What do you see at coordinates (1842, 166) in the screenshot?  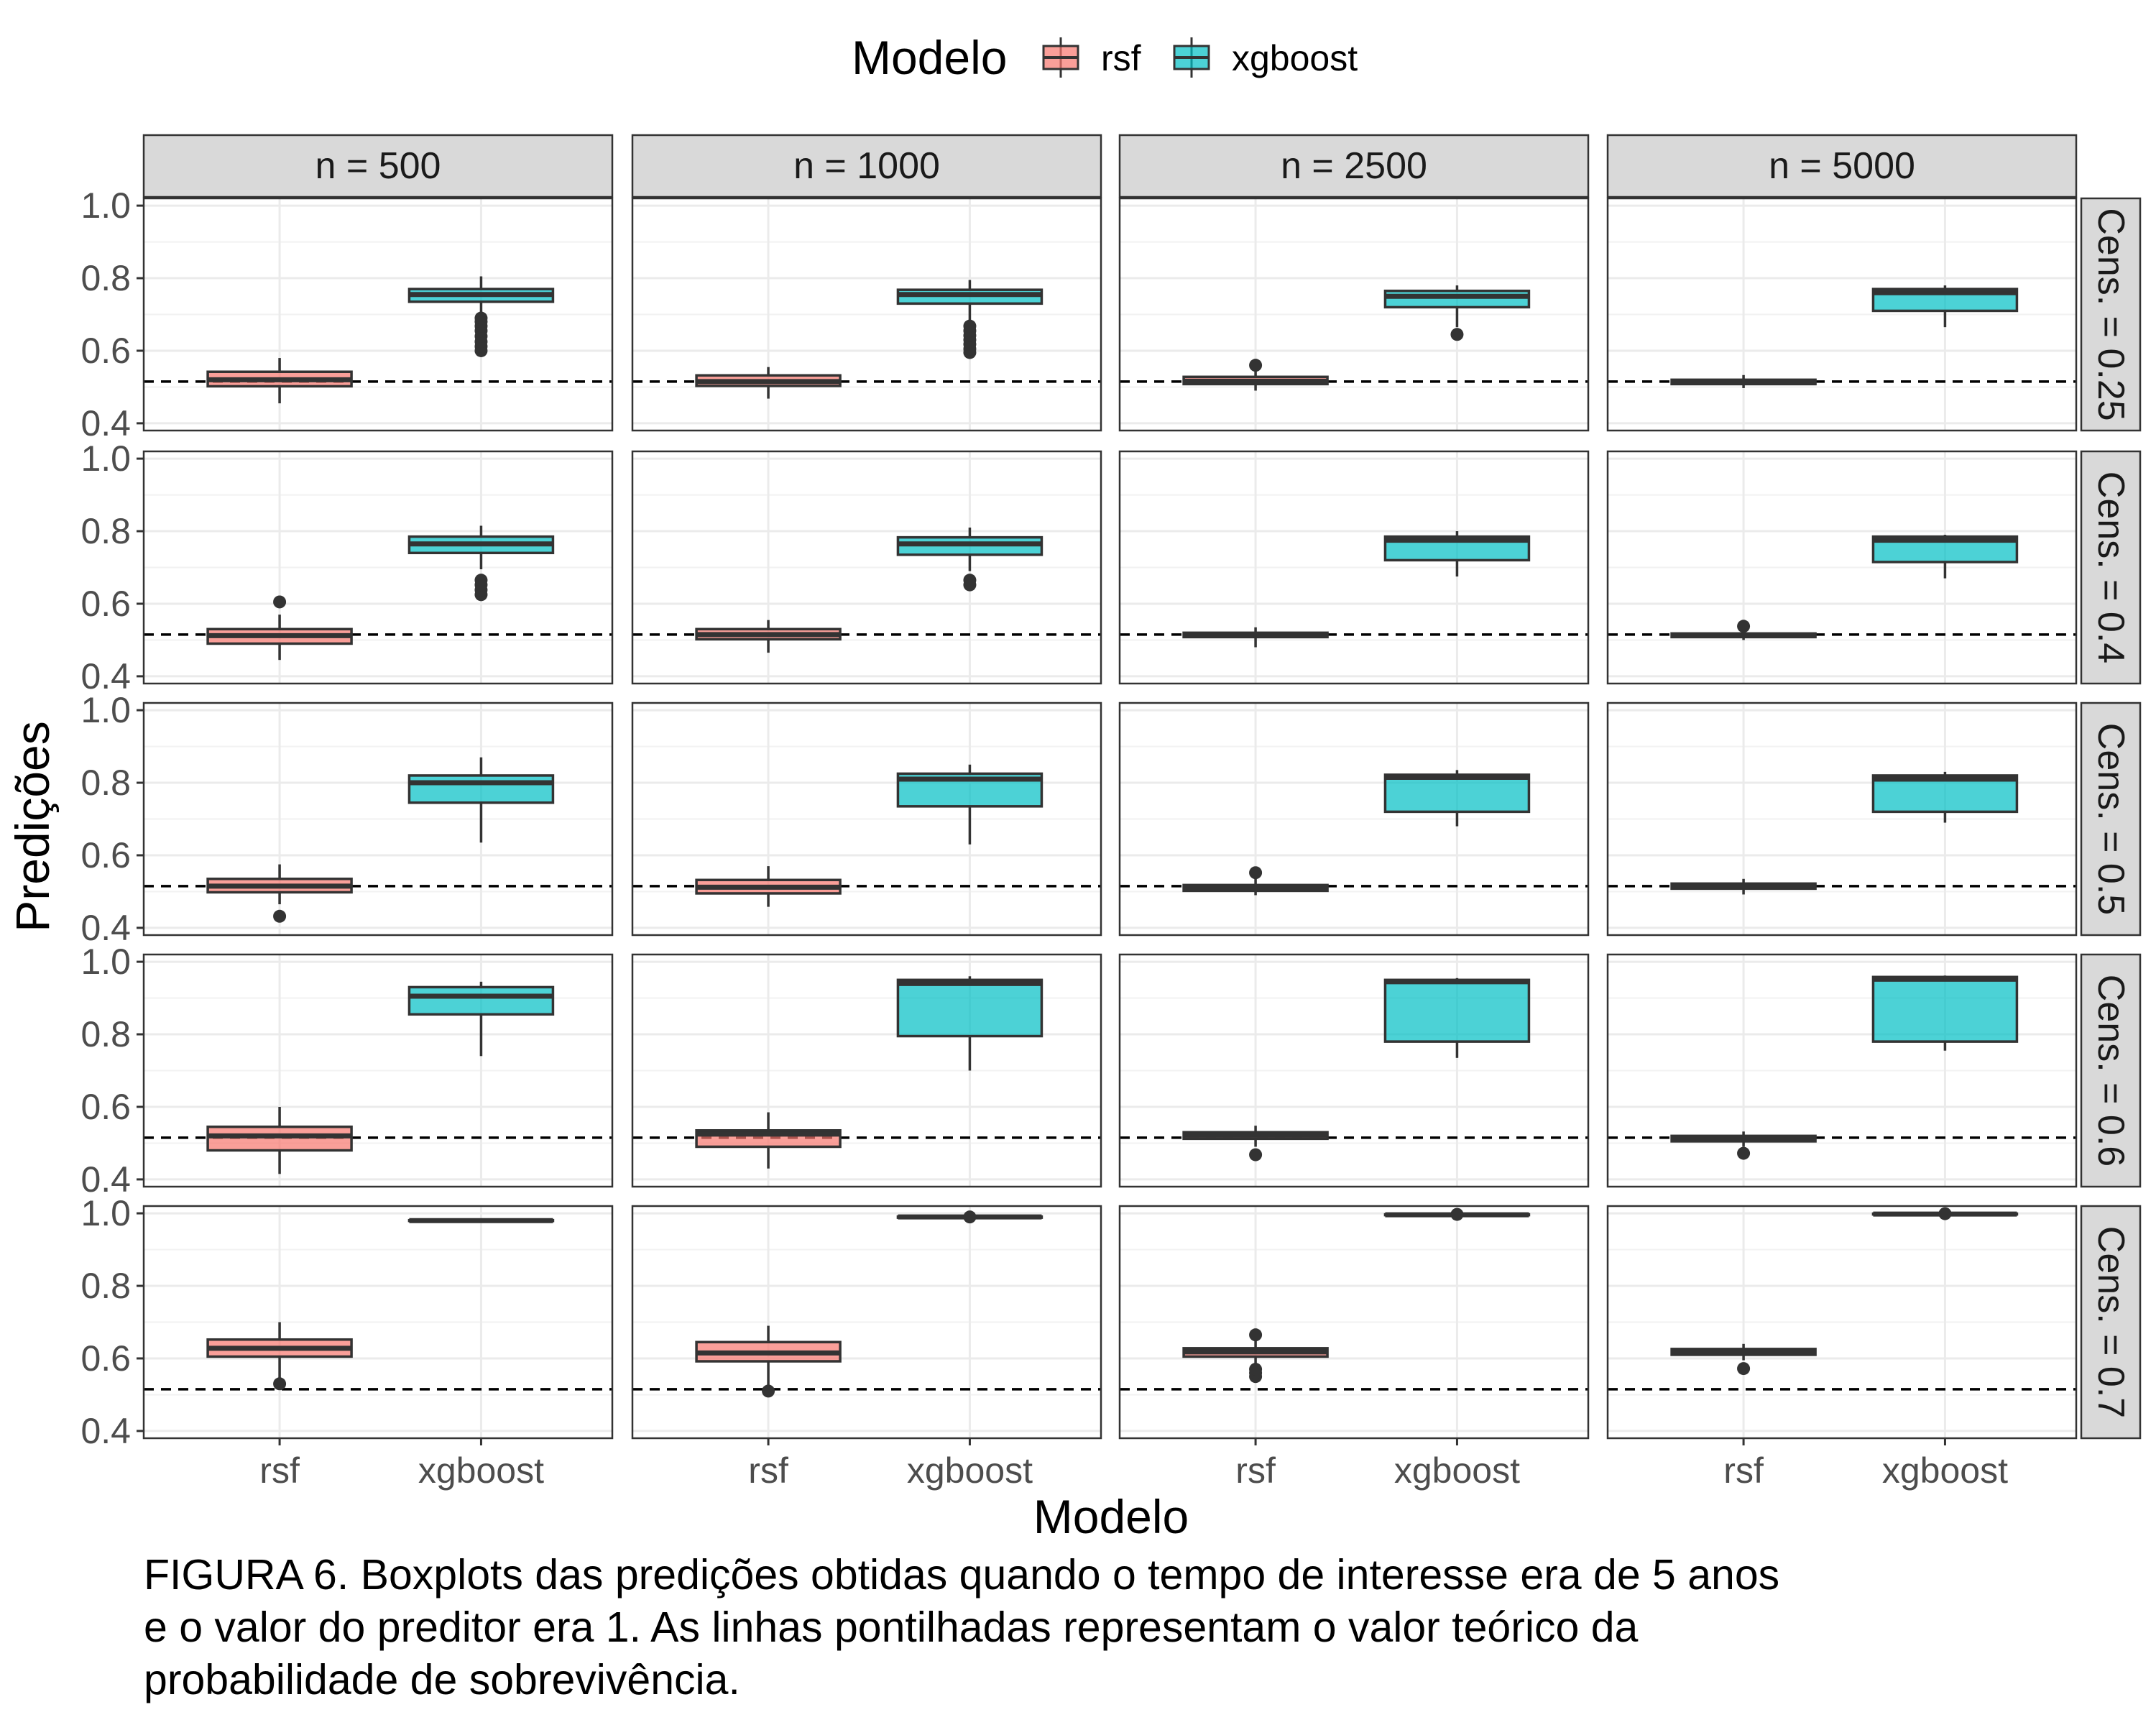 I see `col-strip-4: n = 5000` at bounding box center [1842, 166].